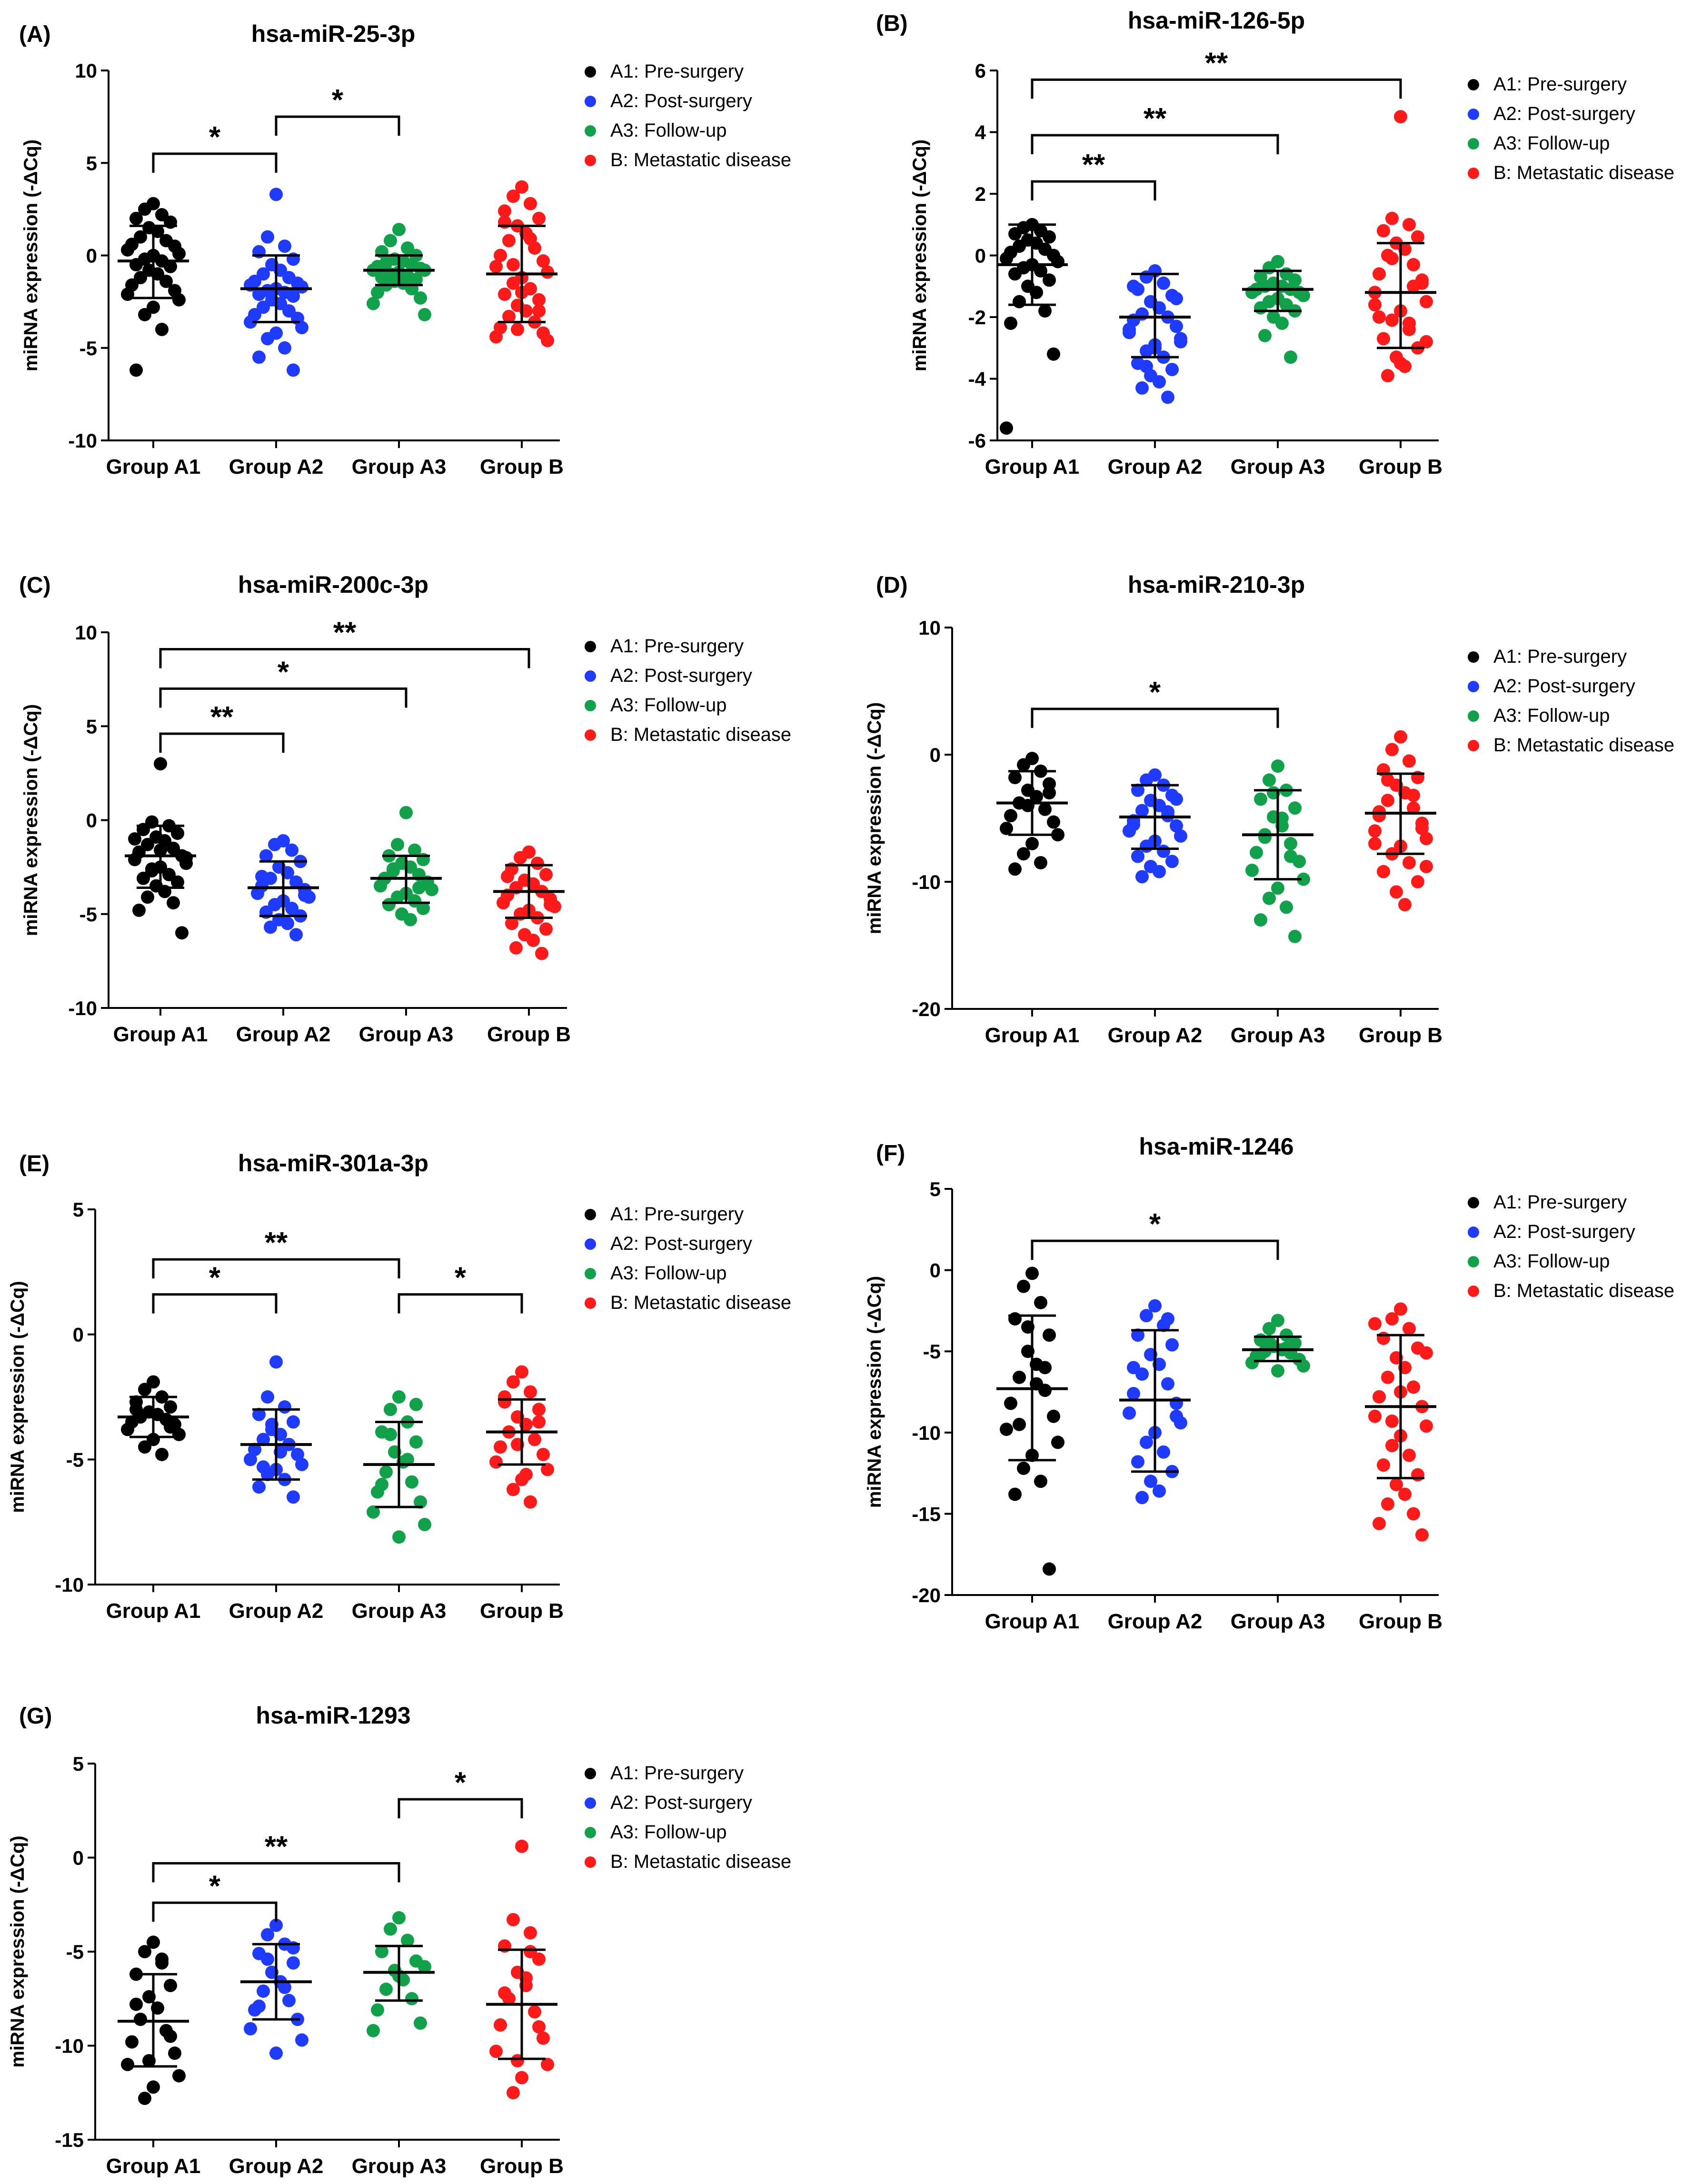  I want to click on legend-label: A3: Follow-up, so click(1551, 1261).